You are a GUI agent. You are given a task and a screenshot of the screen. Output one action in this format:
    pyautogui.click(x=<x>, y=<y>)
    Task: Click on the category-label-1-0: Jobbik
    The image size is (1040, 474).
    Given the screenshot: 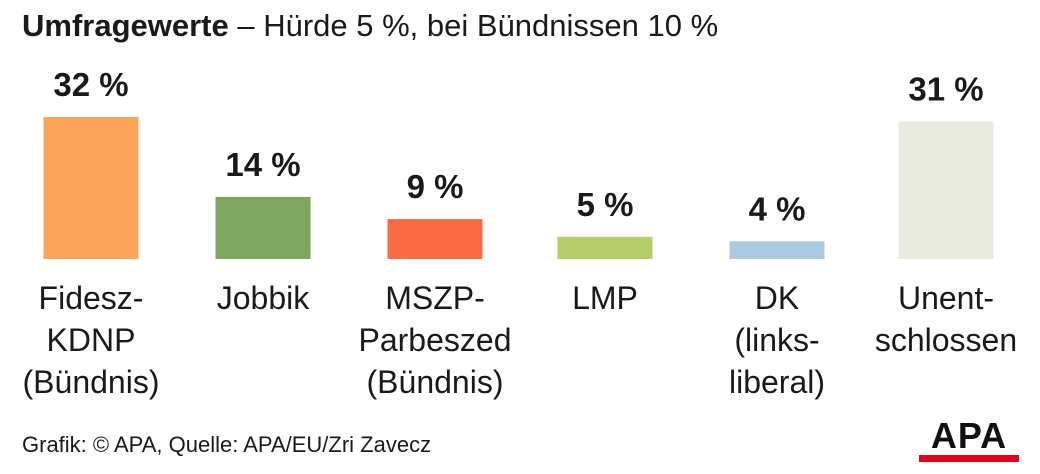 What is the action you would take?
    pyautogui.click(x=264, y=298)
    